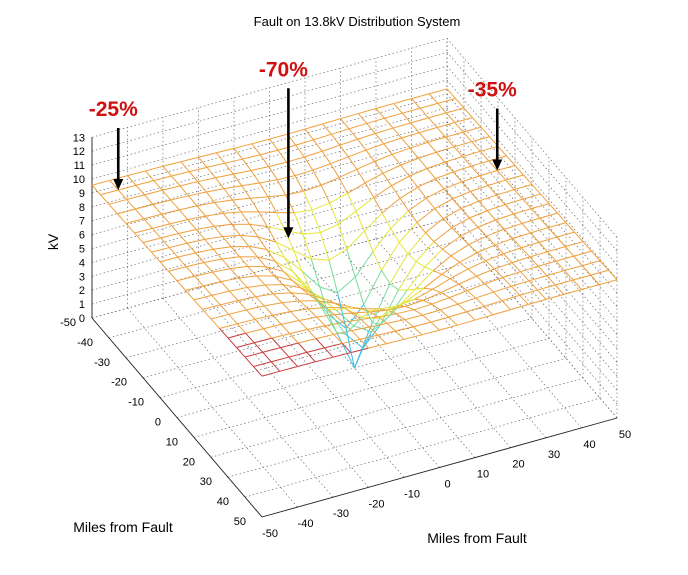 This screenshot has height=575, width=688. What do you see at coordinates (492, 89) in the screenshot?
I see `annotation-label: -35%` at bounding box center [492, 89].